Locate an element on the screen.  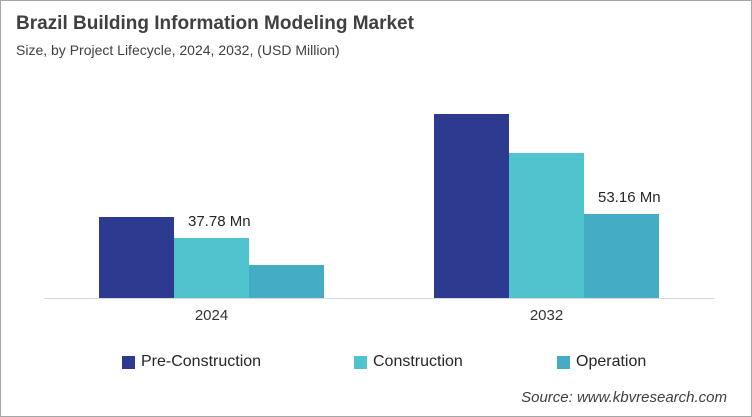
legend-item-operation: Operation is located at coordinates (601, 362).